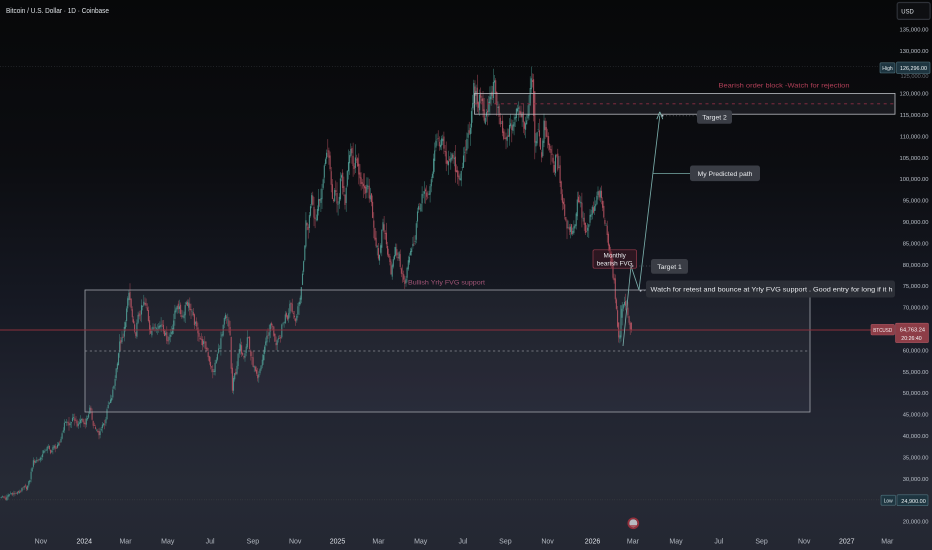 The height and width of the screenshot is (550, 932). Describe the element at coordinates (916, 244) in the screenshot. I see `svg-text: 85,000.00` at that location.